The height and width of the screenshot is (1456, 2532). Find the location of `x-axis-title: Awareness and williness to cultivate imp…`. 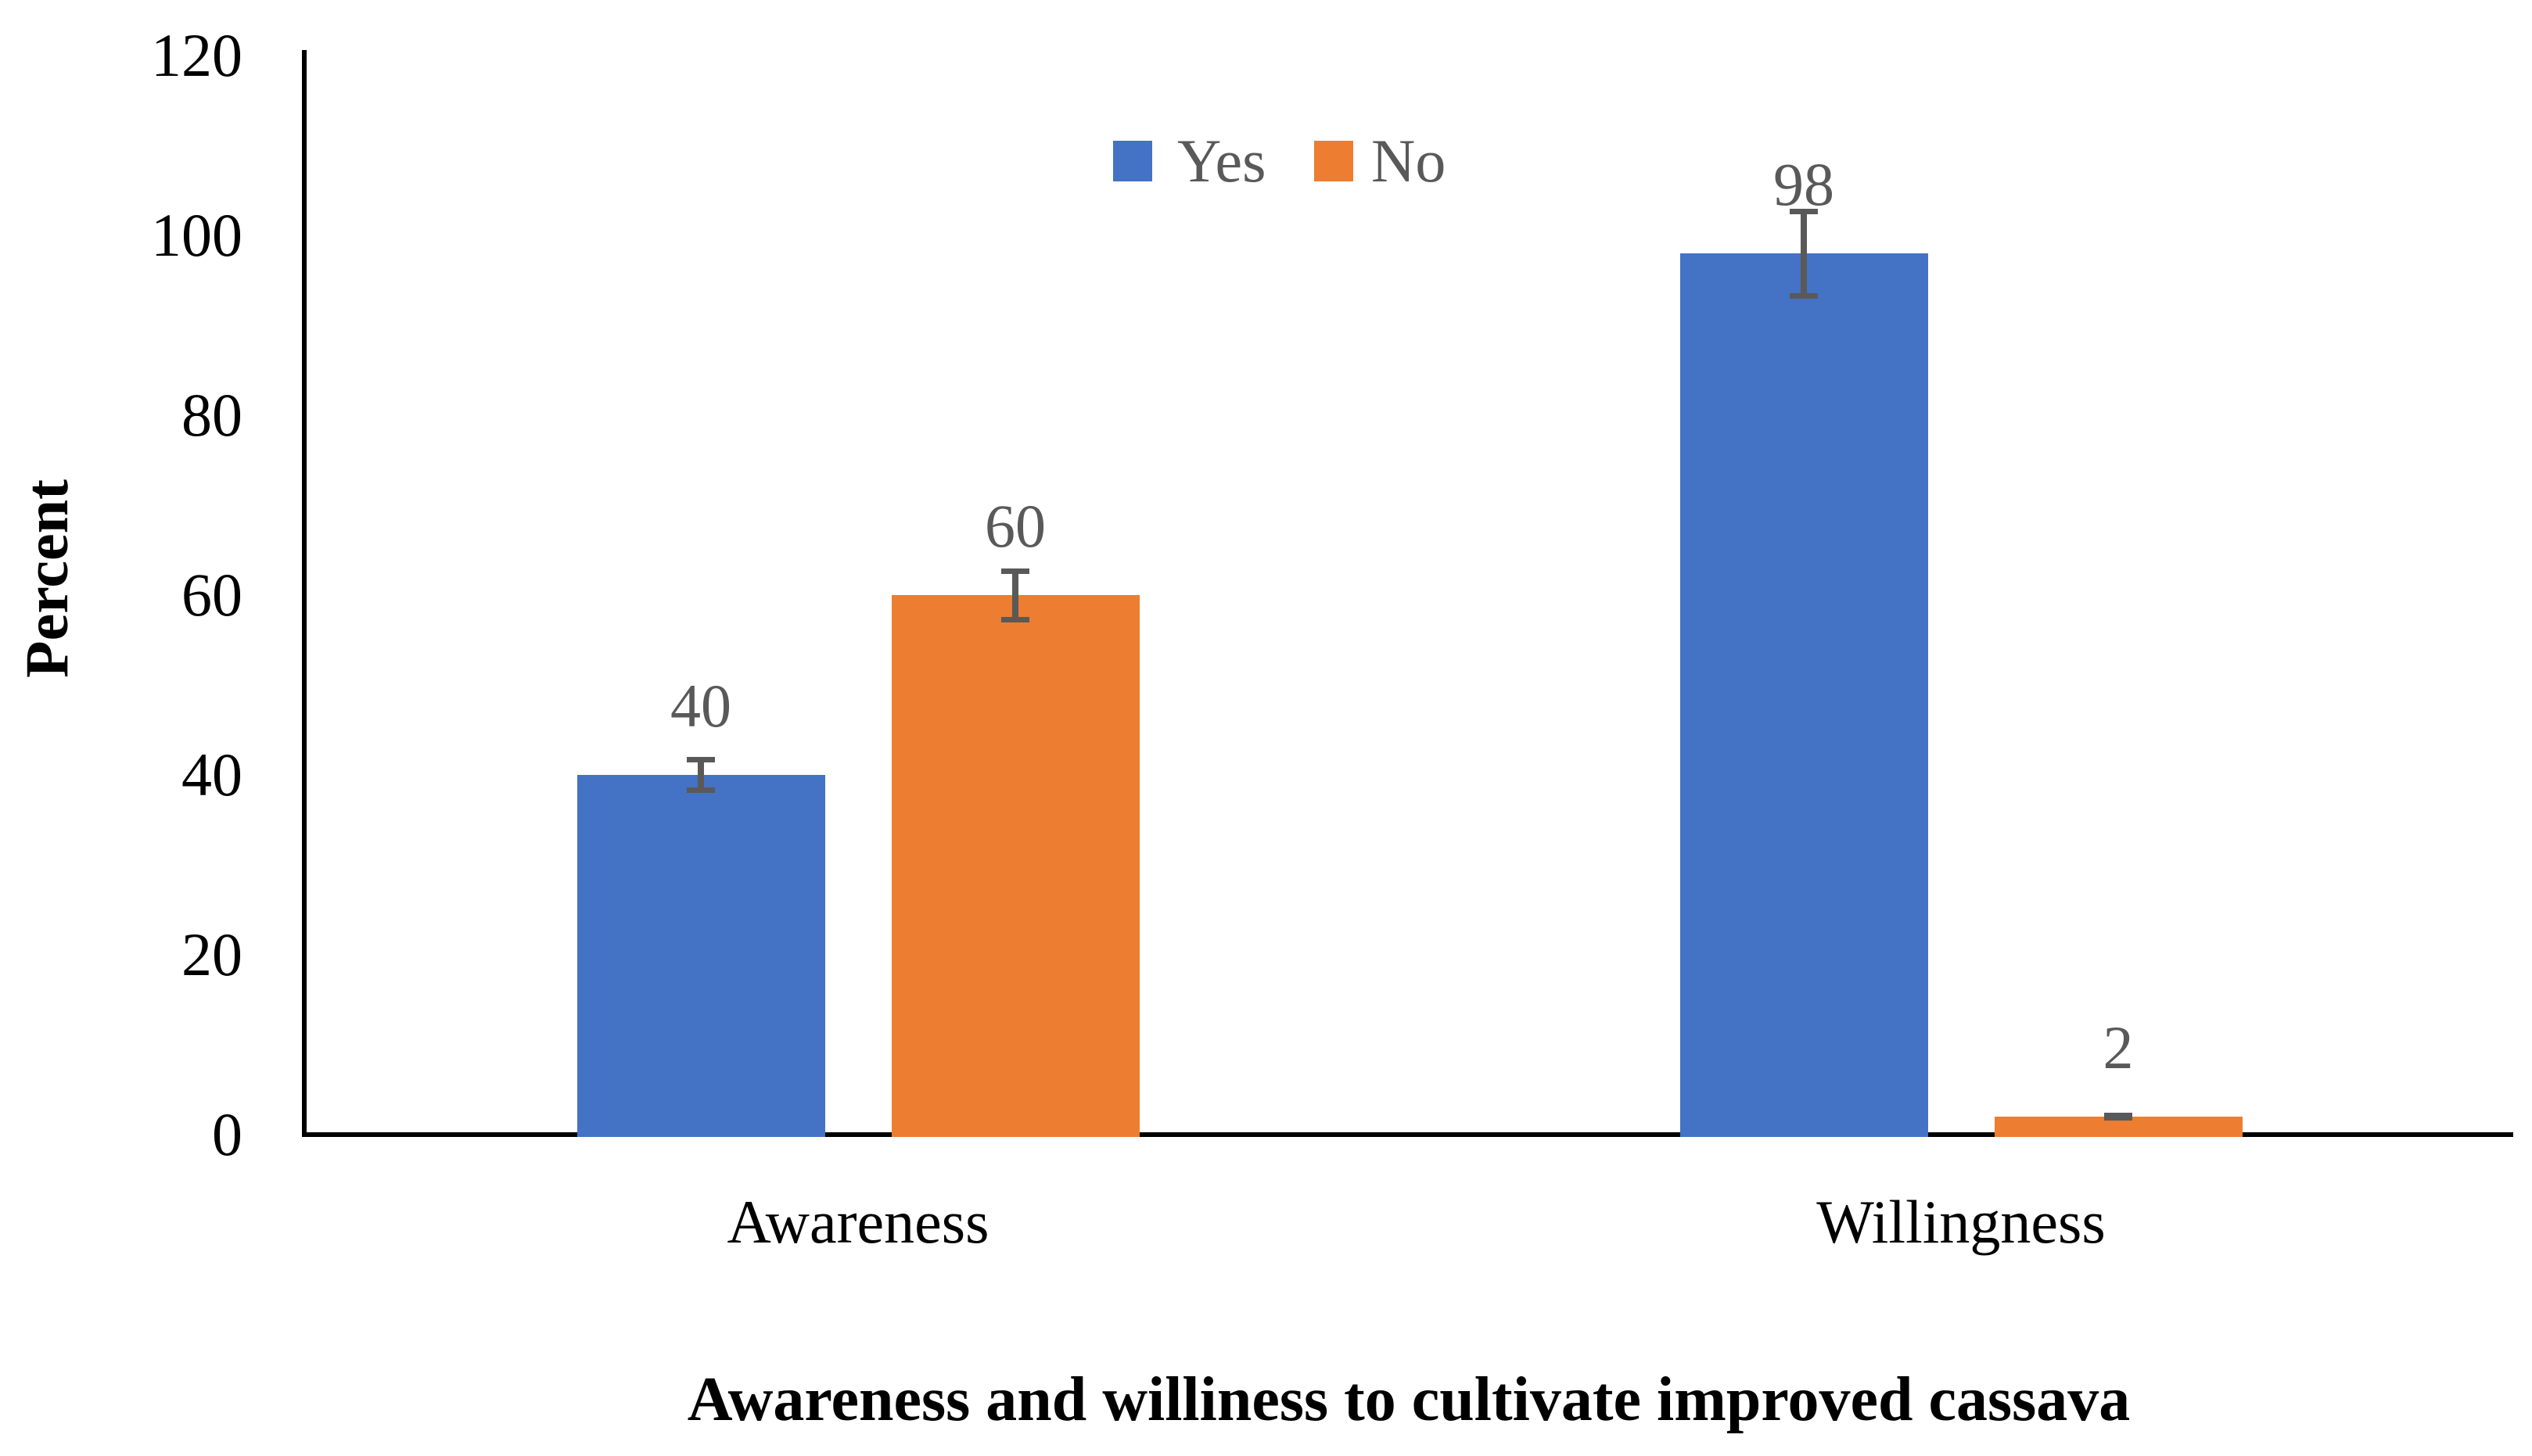

x-axis-title: Awareness and williness to cultivate imp… is located at coordinates (1409, 1399).